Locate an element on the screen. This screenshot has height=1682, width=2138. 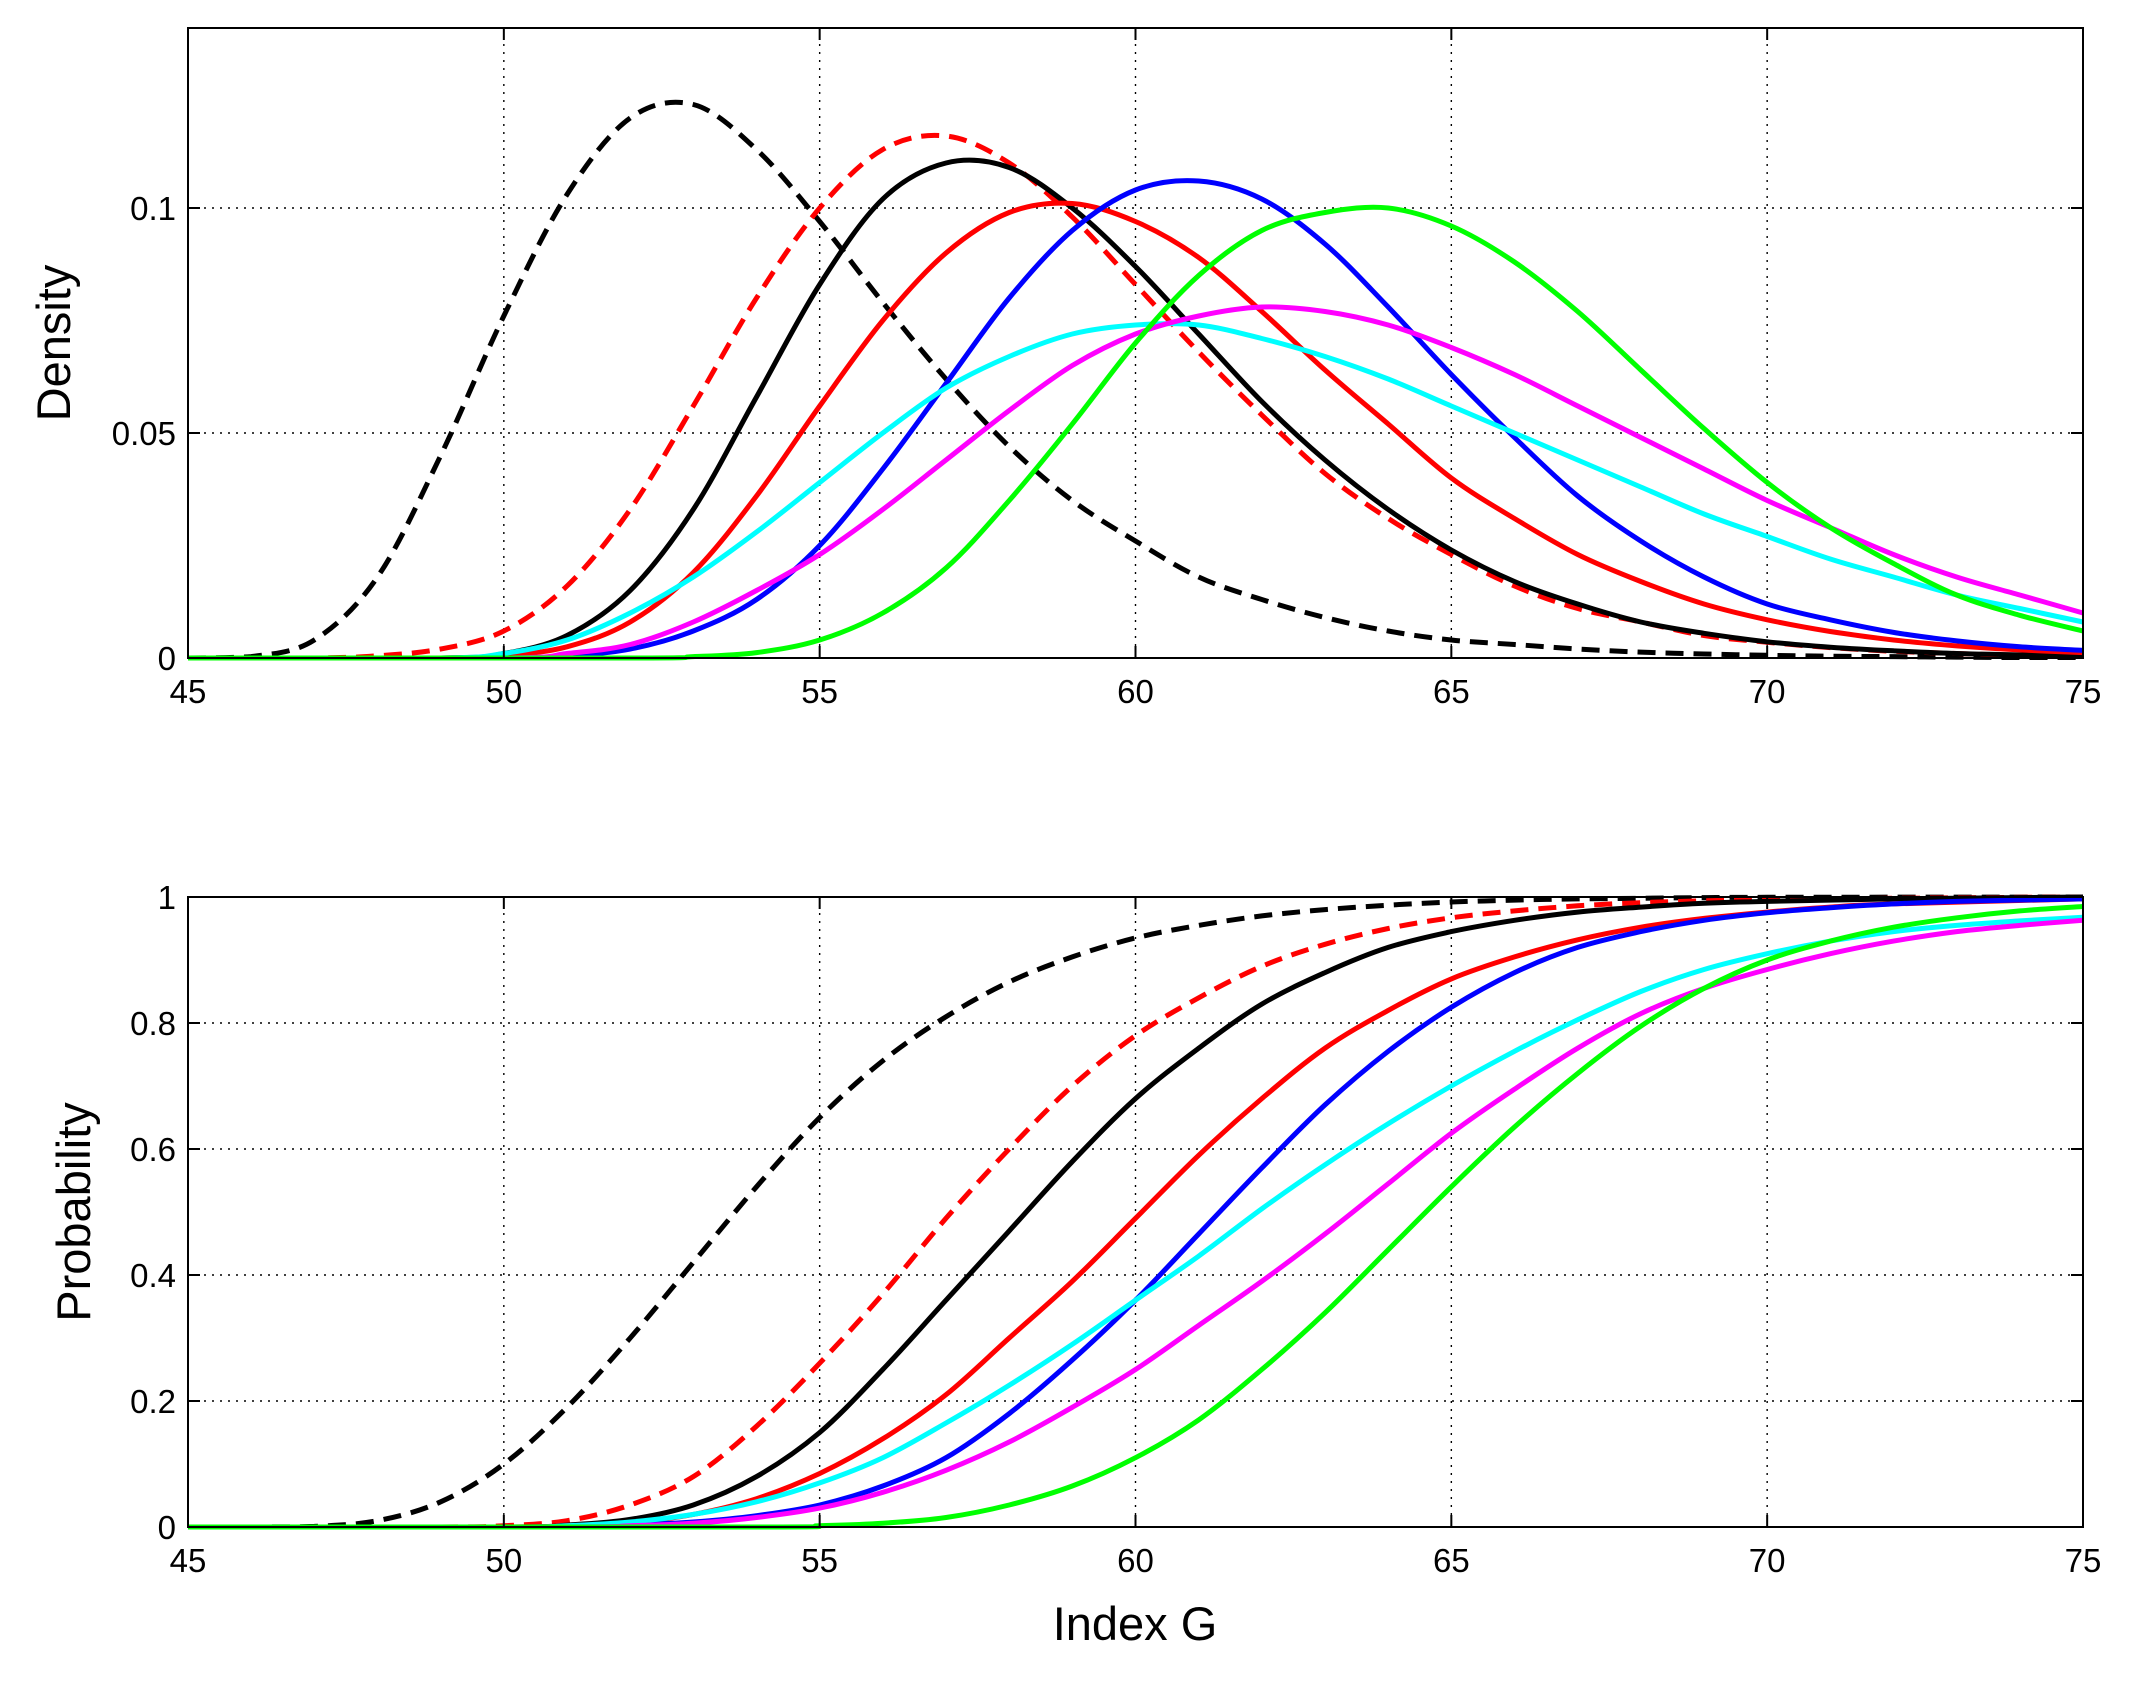
probability-x-tick-label: 75 is located at coordinates (2083, 1560).